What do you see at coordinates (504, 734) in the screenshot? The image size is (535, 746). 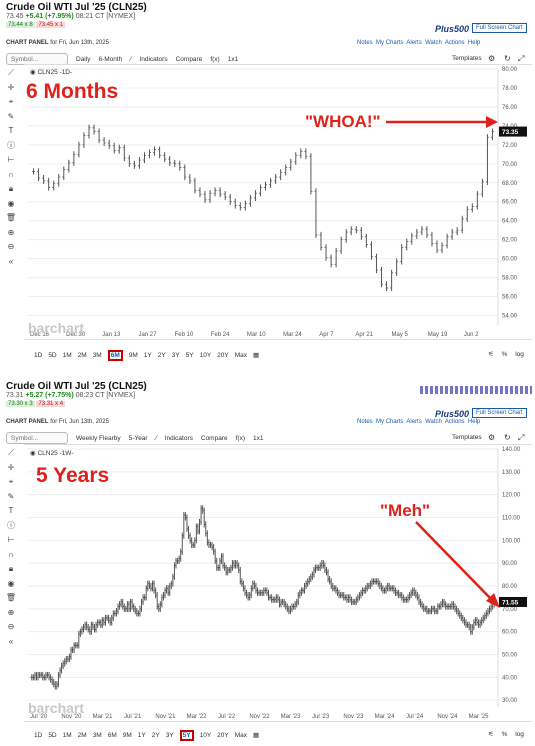 I see `percent-toggle: %` at bounding box center [504, 734].